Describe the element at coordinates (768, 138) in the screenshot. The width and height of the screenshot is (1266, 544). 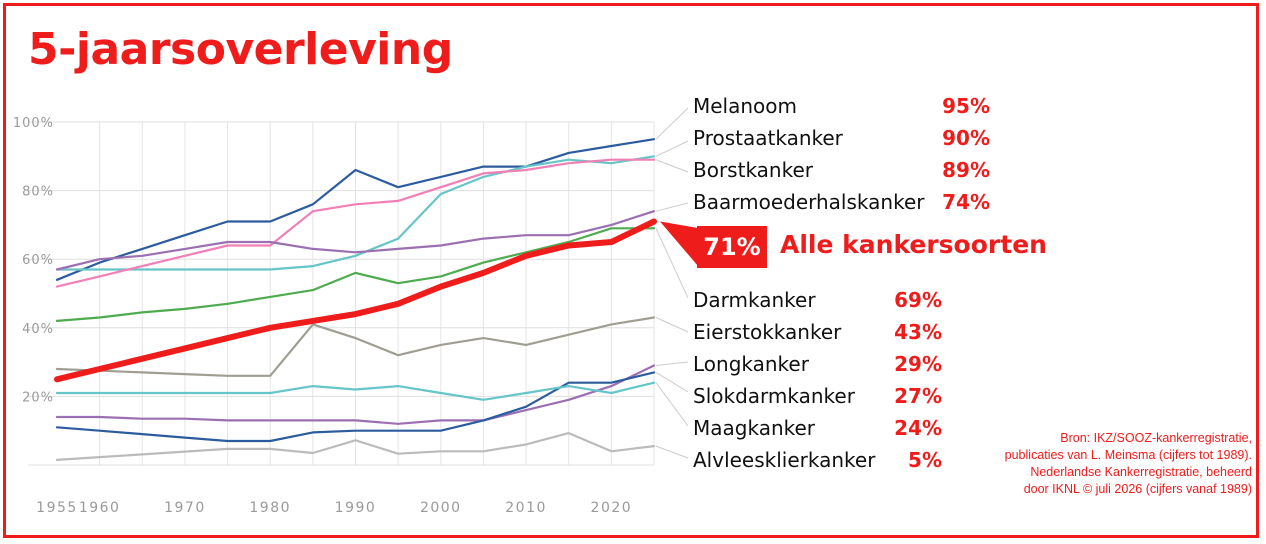
I see `legend-label-prostaatkanker: Prostaatkanker` at that location.